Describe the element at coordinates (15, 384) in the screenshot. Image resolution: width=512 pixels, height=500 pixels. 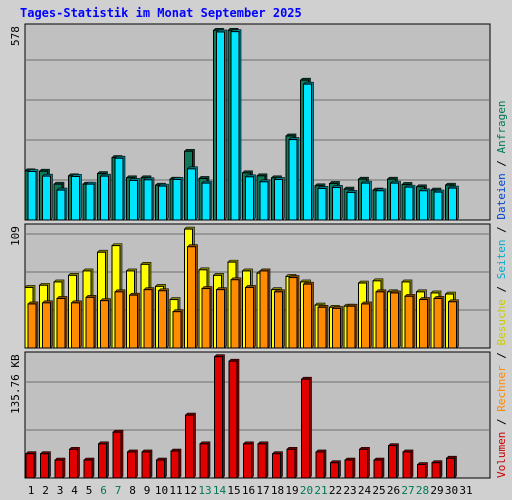
I see `y-max-label-panel-3: 135.76 KB` at that location.